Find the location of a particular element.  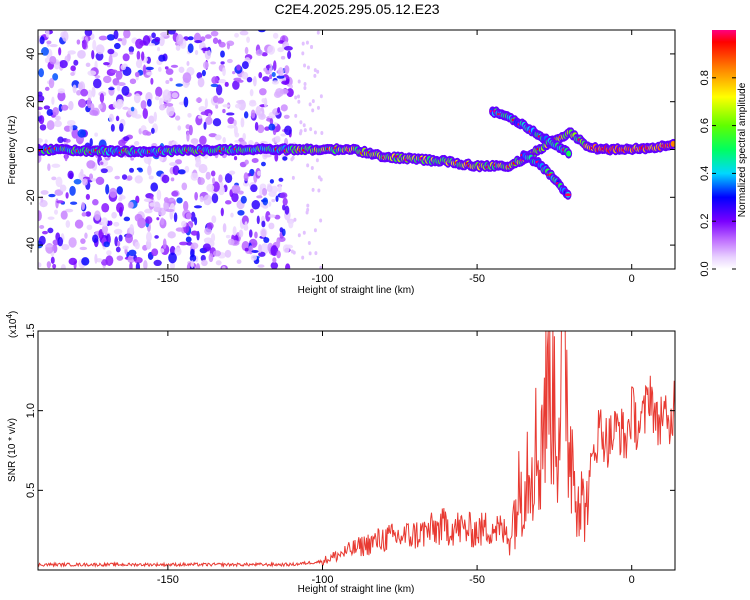

colorbar-tick-label: 0.2 is located at coordinates (705, 221).